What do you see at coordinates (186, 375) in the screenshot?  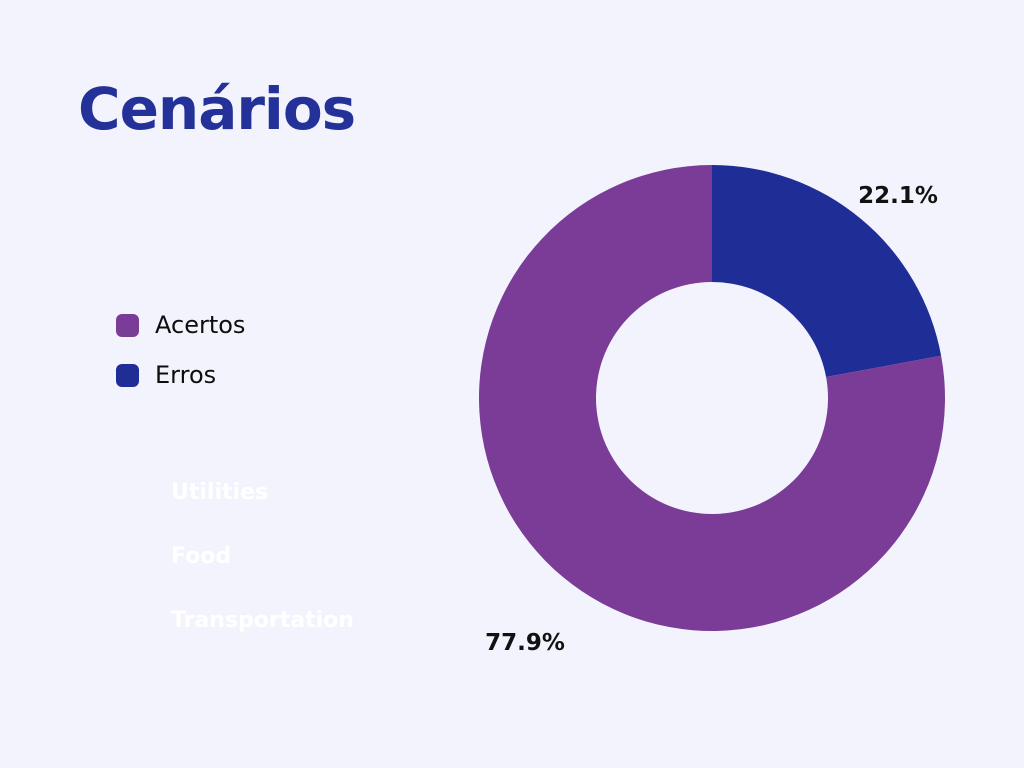 I see `legend-label-erros: Erros` at bounding box center [186, 375].